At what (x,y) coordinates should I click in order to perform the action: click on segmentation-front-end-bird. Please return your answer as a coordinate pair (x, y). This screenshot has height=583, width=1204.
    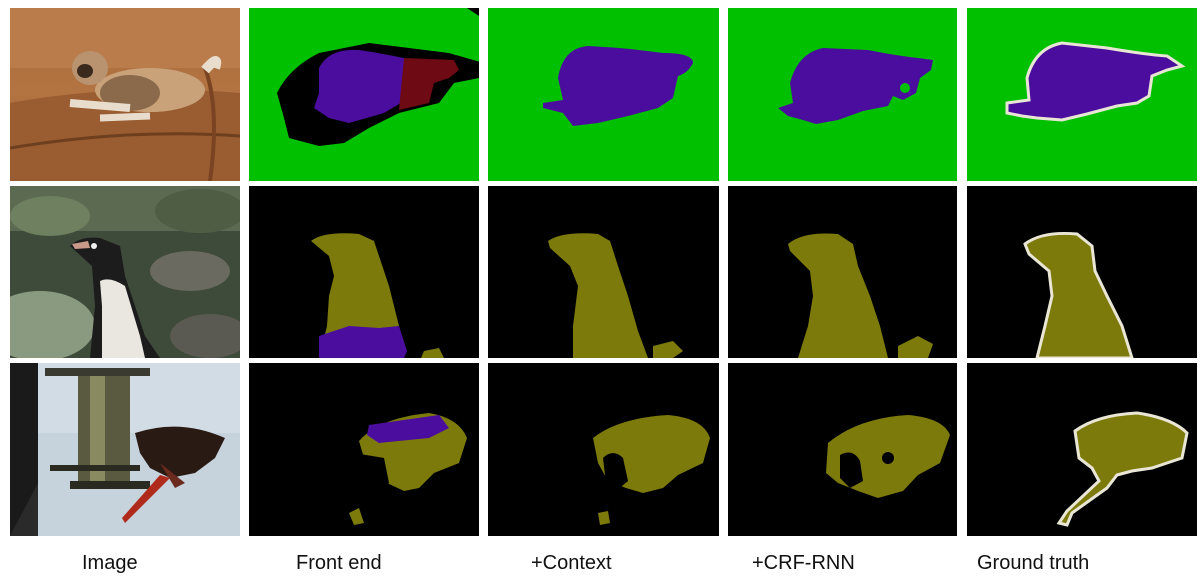
    Looking at the image, I should click on (364, 449).